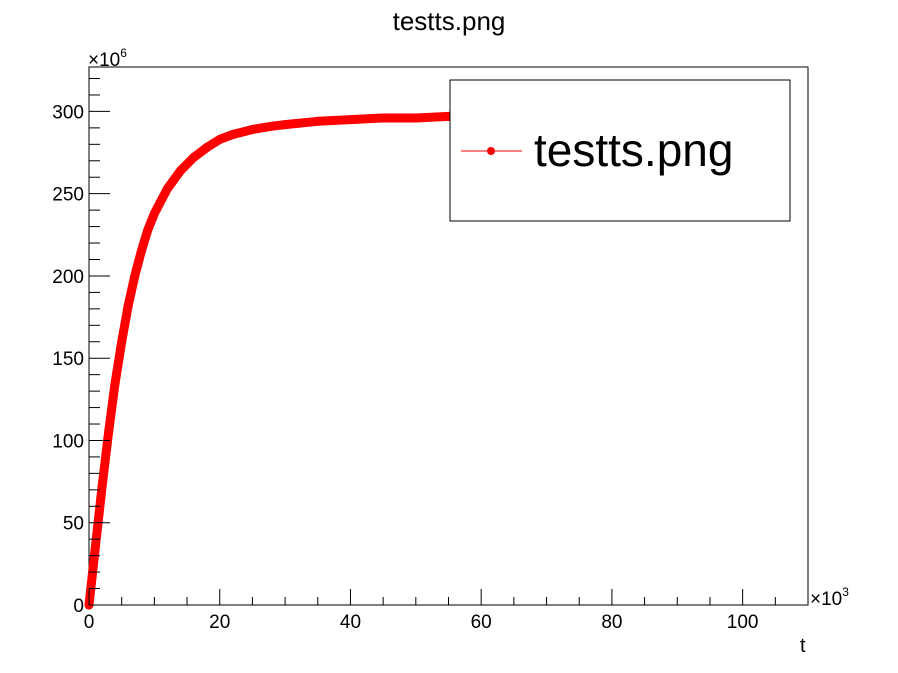  I want to click on x-tick-label: 100, so click(743, 622).